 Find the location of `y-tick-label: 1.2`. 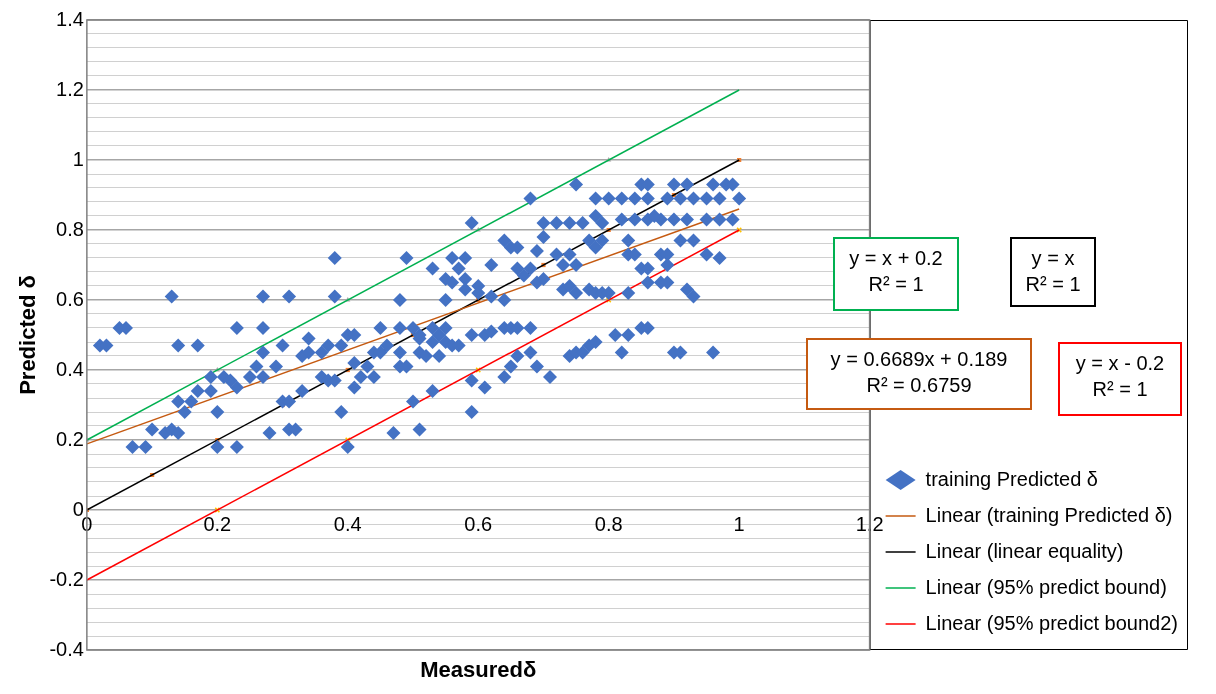

y-tick-label: 1.2 is located at coordinates (70, 88).